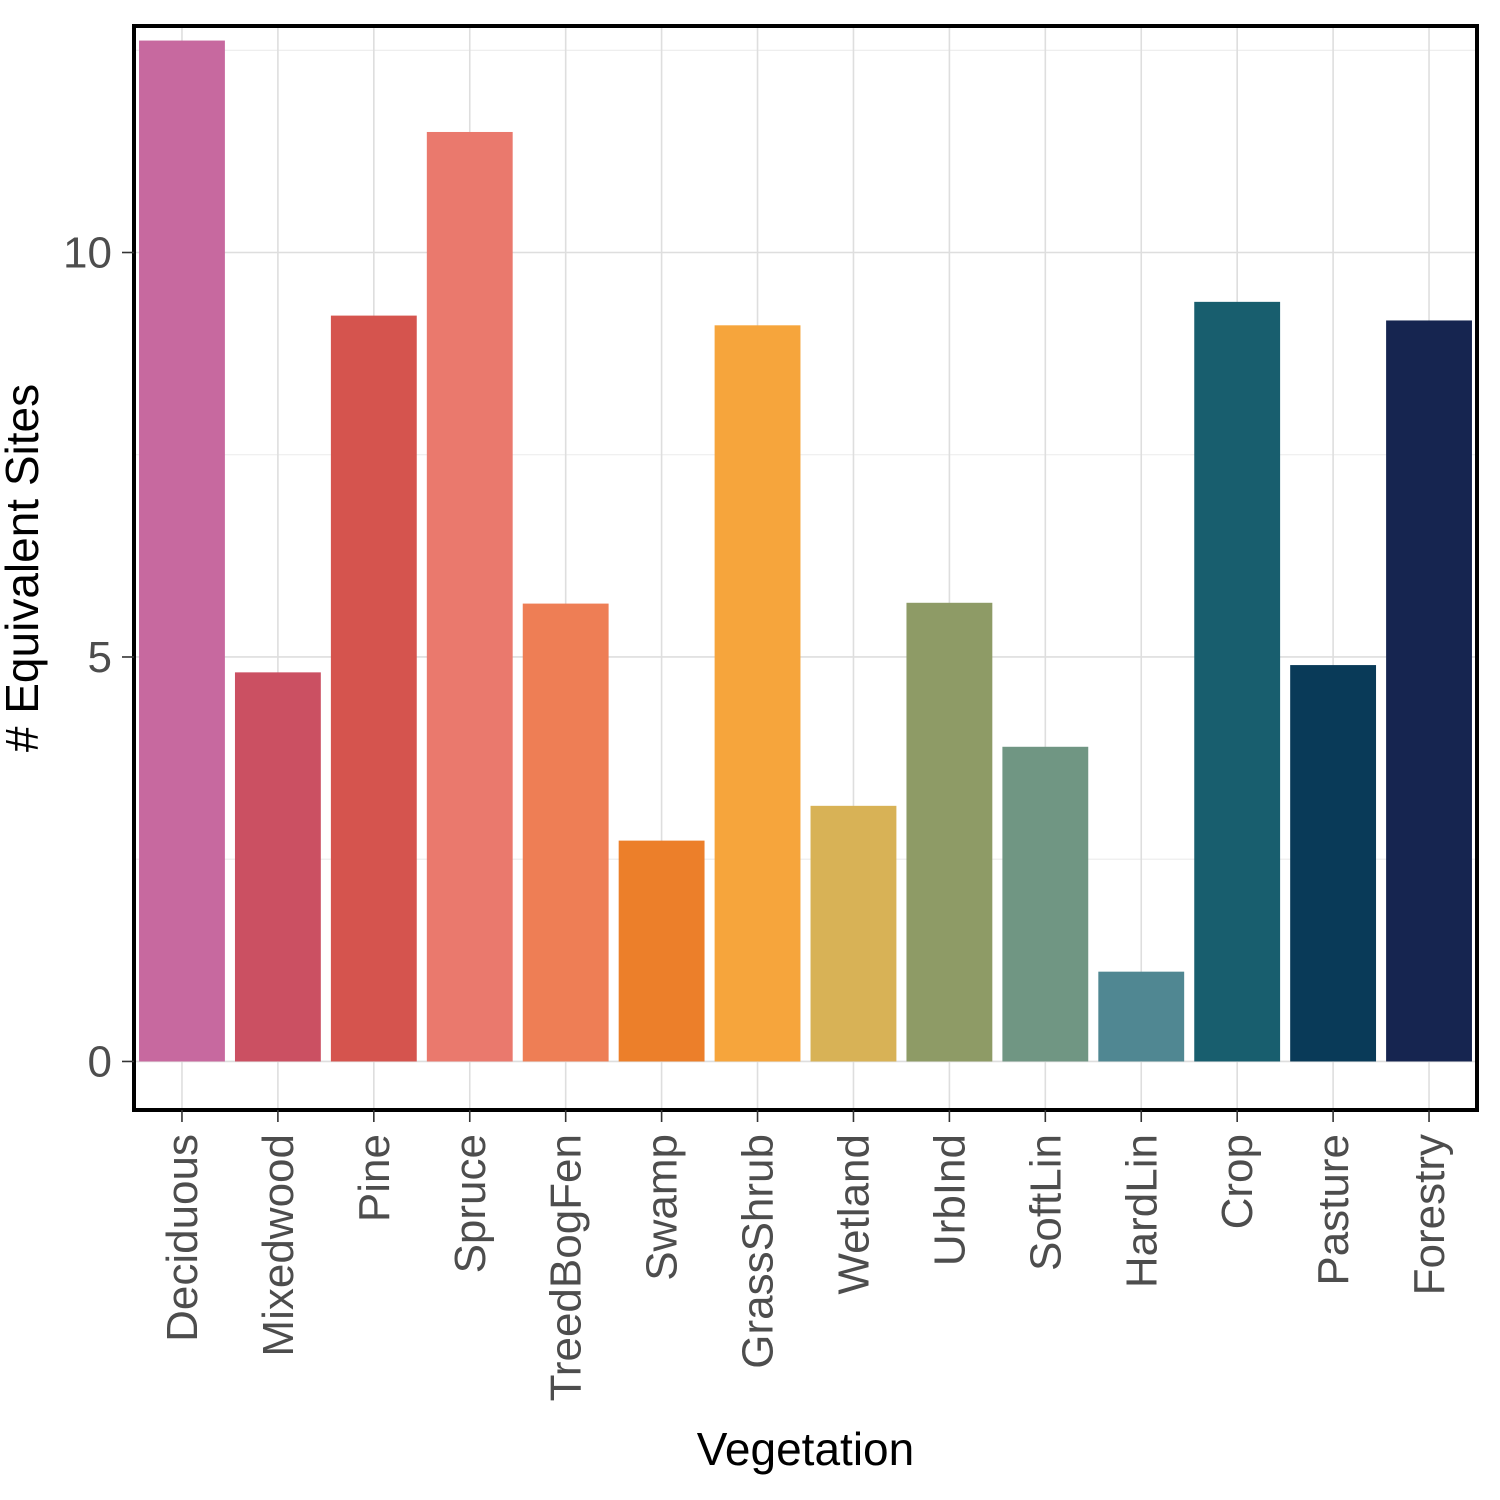 Image resolution: width=1500 pixels, height=1500 pixels. I want to click on bar-urbind, so click(949, 832).